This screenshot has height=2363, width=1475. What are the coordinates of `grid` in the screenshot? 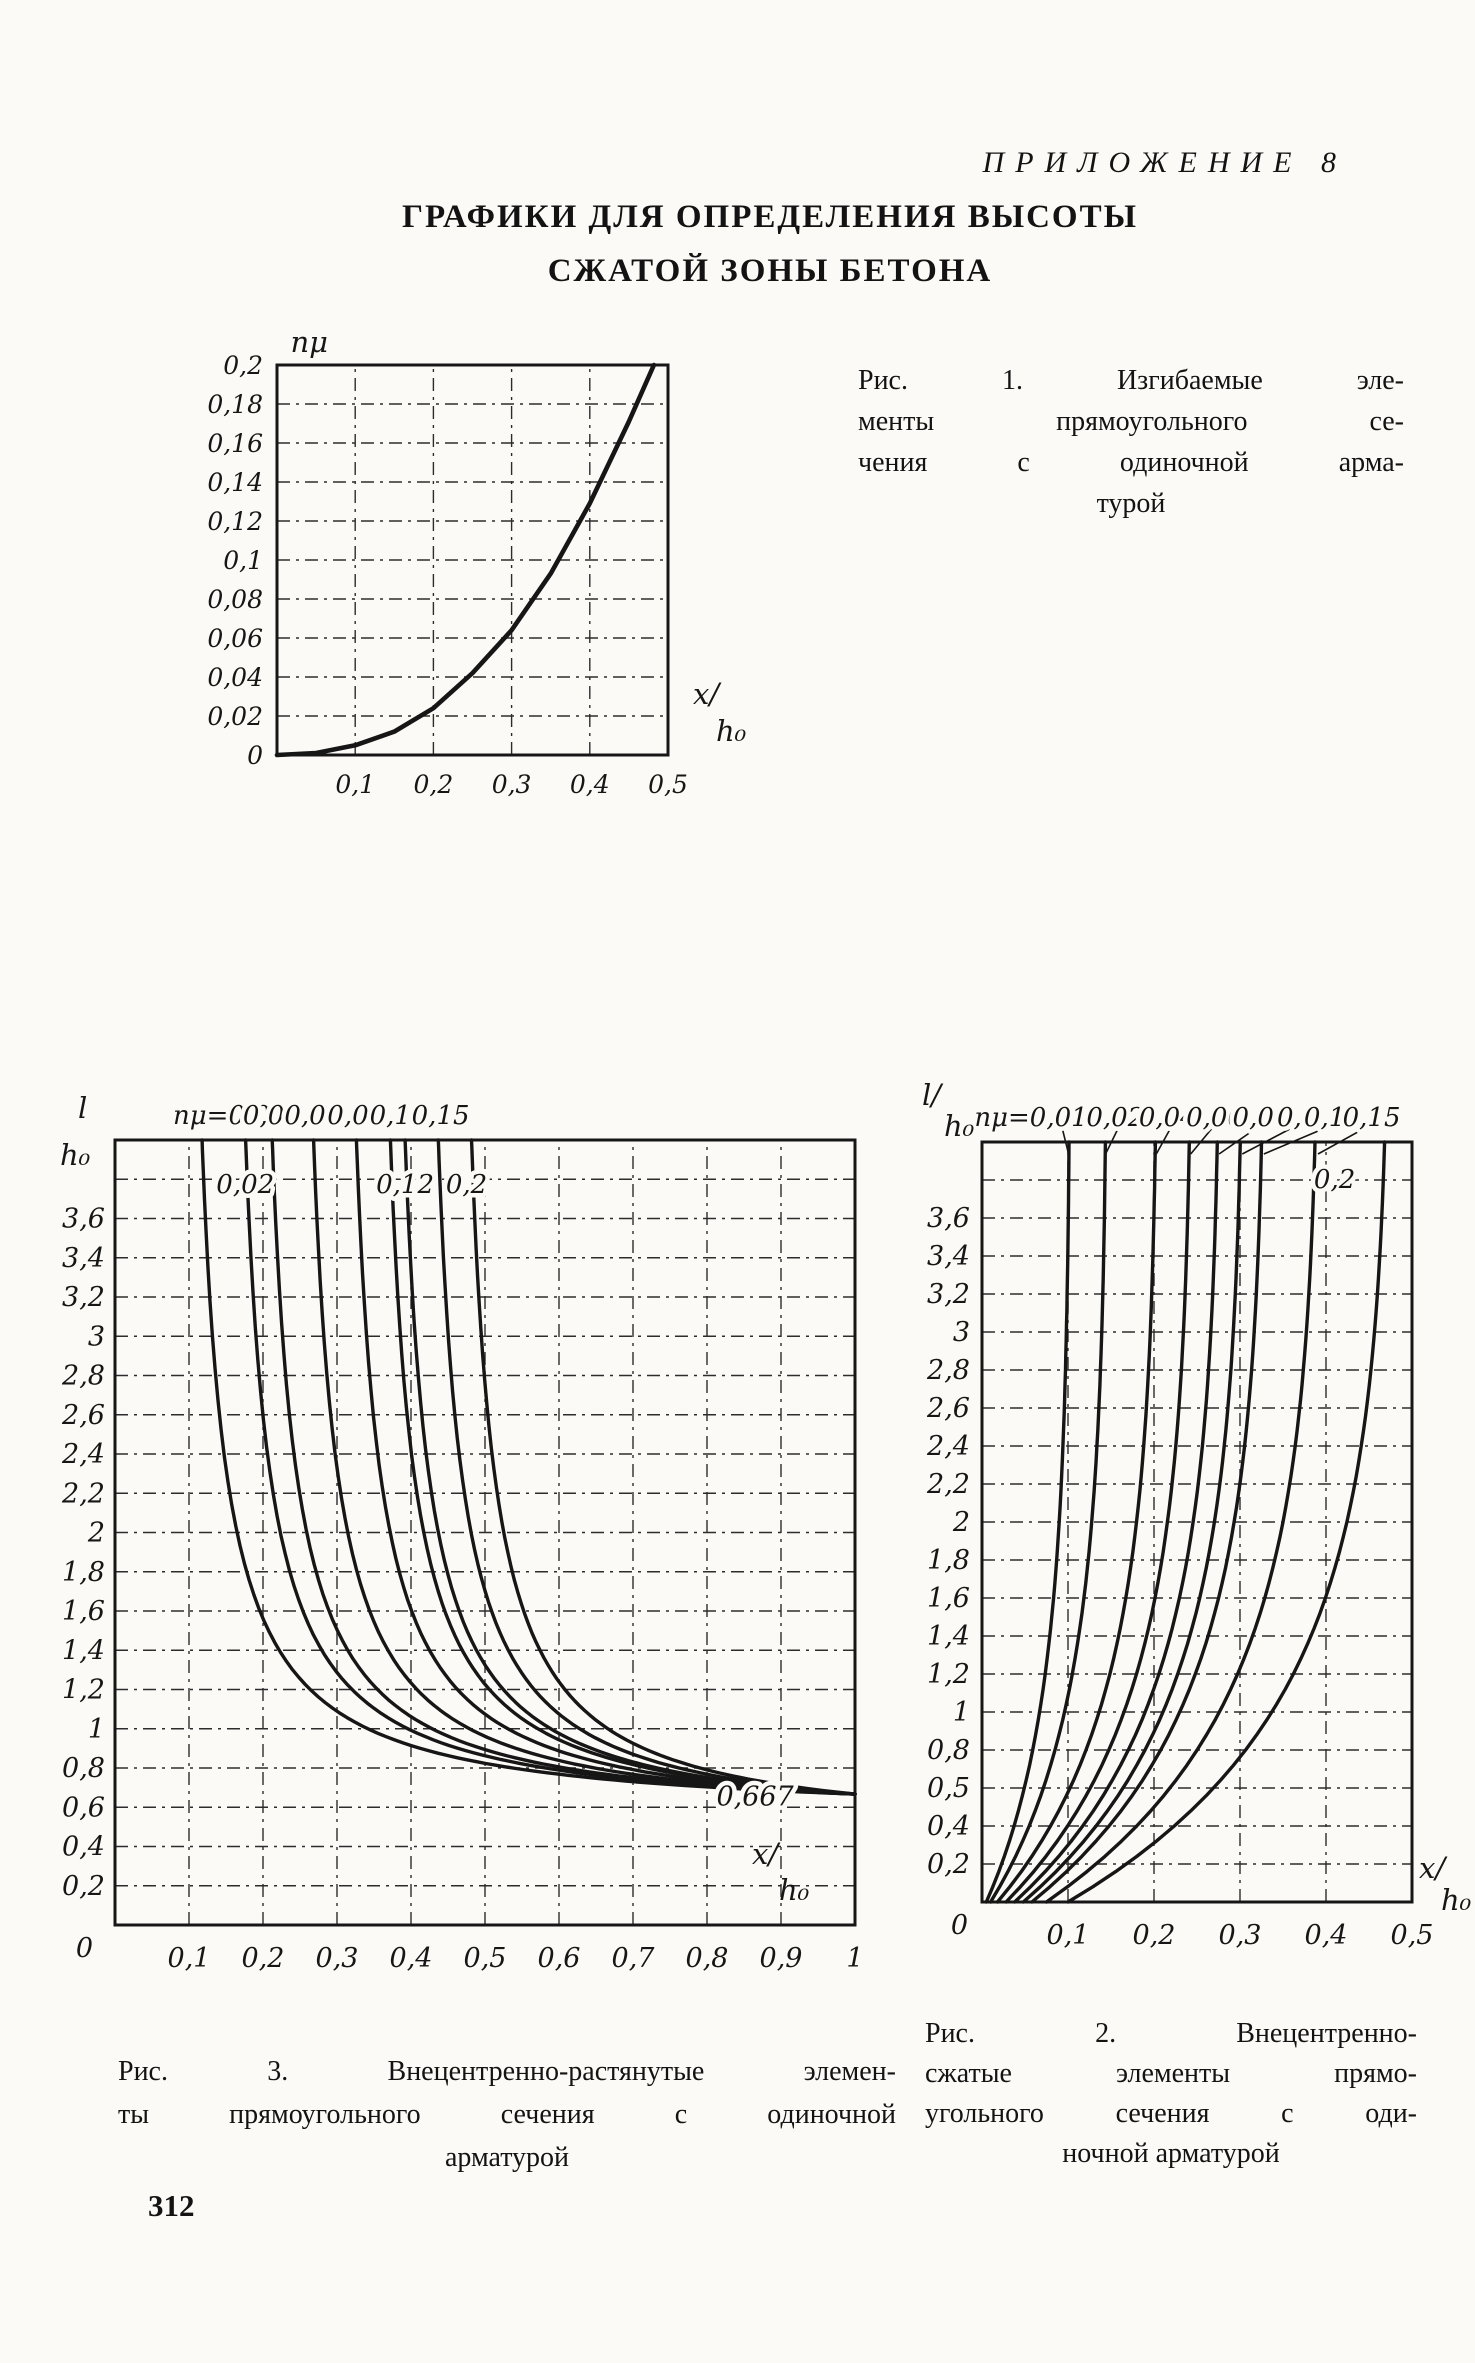 It's located at (1197, 1522).